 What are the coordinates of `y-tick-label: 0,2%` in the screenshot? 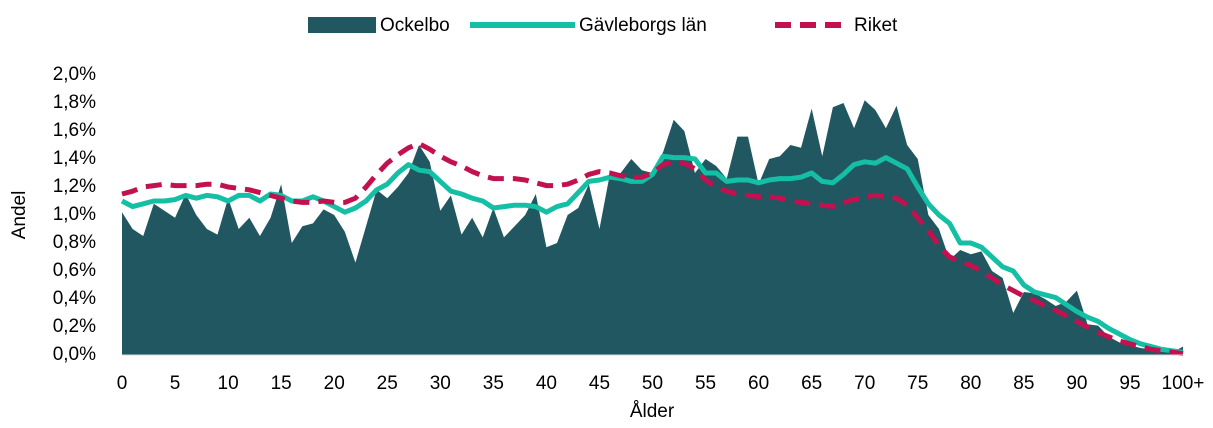 It's located at (74, 326).